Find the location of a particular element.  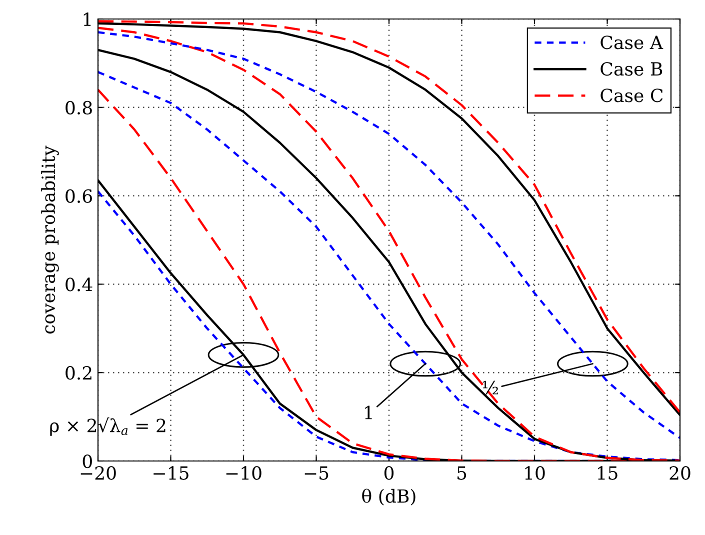

annotation: ½ is located at coordinates (490, 387).